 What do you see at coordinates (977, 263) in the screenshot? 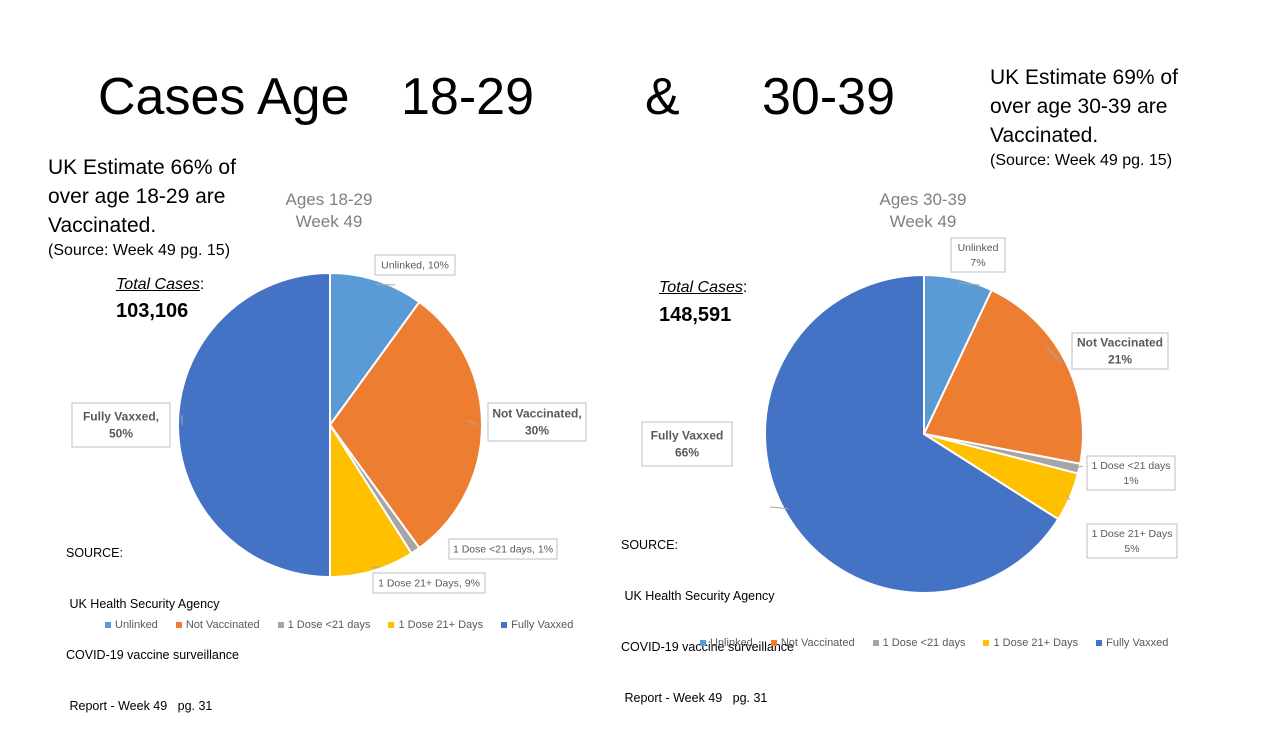
I see `data-label-text: 7%` at bounding box center [977, 263].